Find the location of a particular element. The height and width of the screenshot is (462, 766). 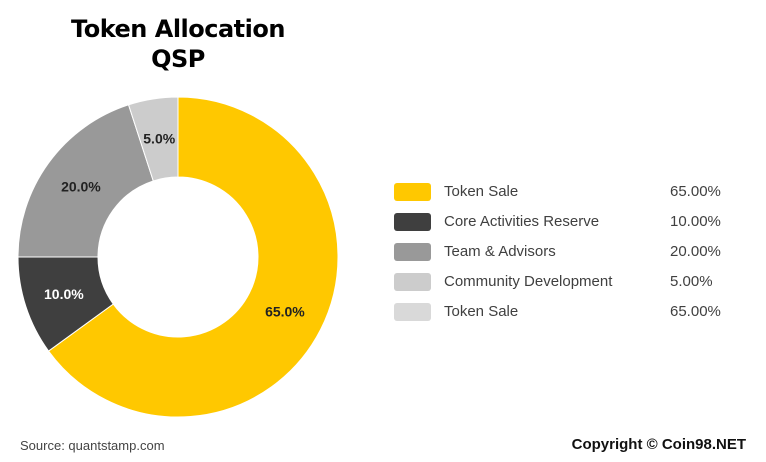

donut-slice-team-advisors is located at coordinates (85, 181).